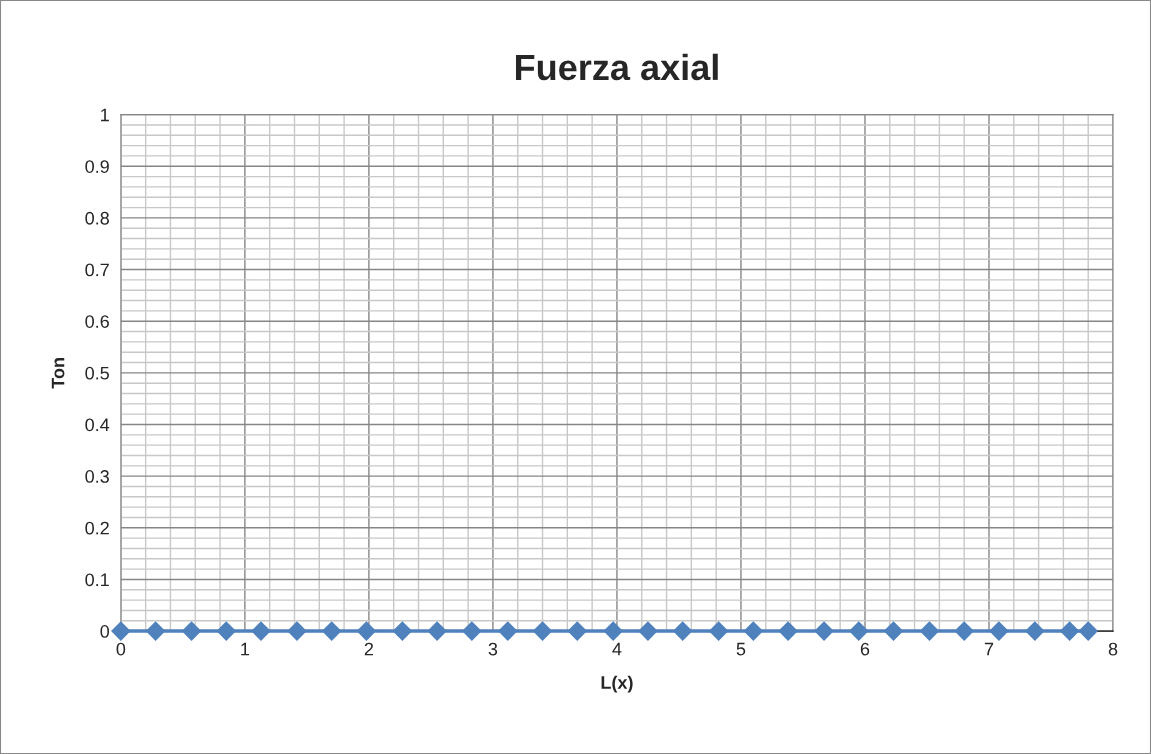 The height and width of the screenshot is (754, 1151). What do you see at coordinates (105, 631) in the screenshot?
I see `y-tick-label: 0` at bounding box center [105, 631].